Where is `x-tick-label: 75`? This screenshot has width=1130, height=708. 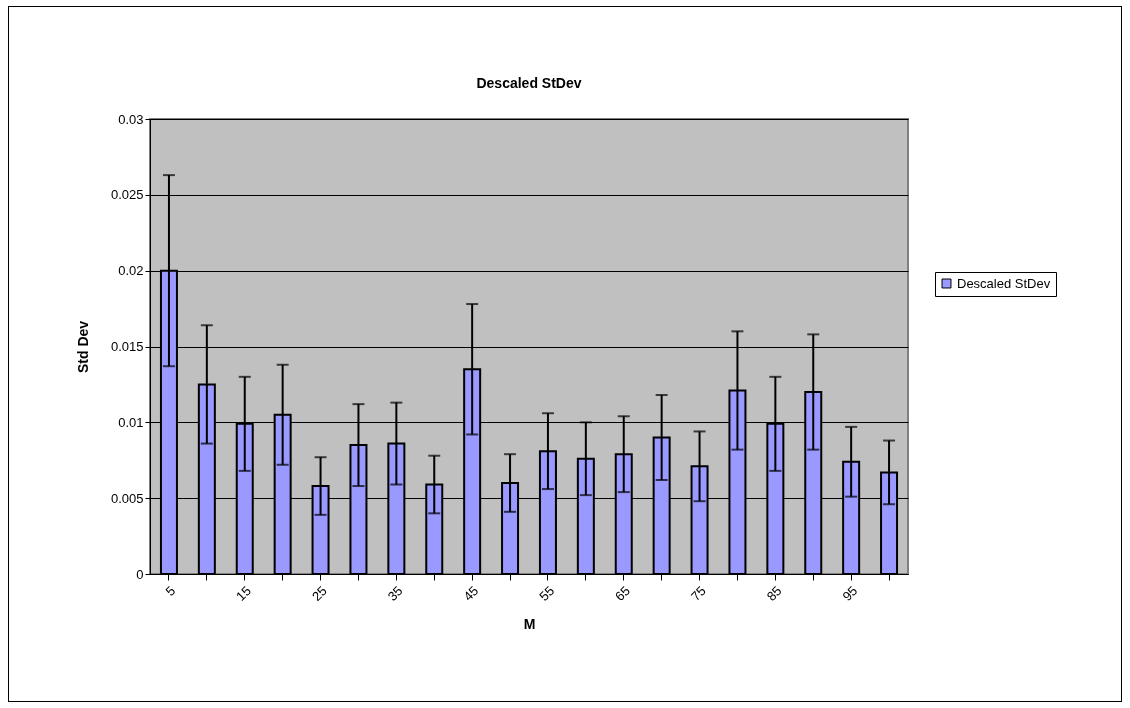 x-tick-label: 75 is located at coordinates (698, 593).